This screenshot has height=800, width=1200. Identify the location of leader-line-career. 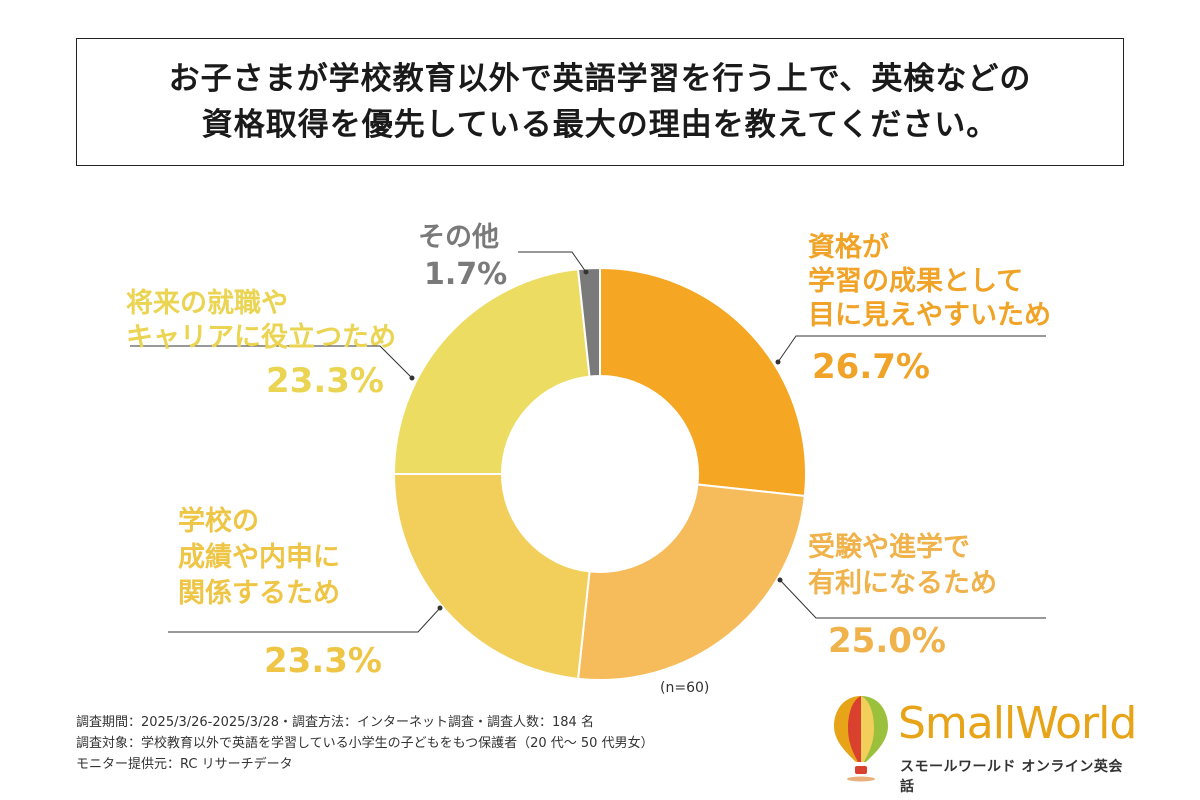
(271, 362).